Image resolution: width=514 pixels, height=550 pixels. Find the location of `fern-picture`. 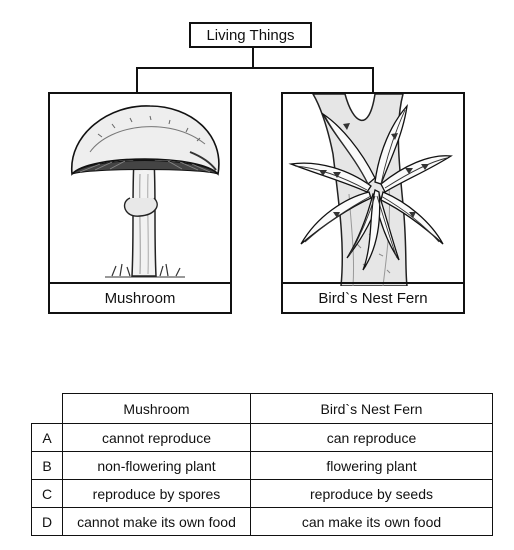

fern-picture is located at coordinates (373, 190).